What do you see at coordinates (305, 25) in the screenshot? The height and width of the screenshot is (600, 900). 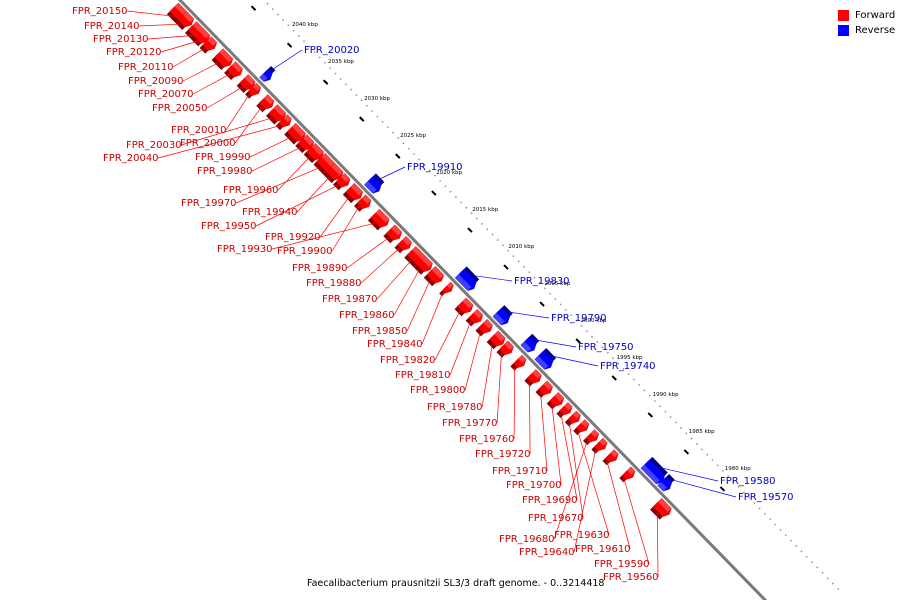 I see `scale-tick-label: 2040 kbp` at bounding box center [305, 25].